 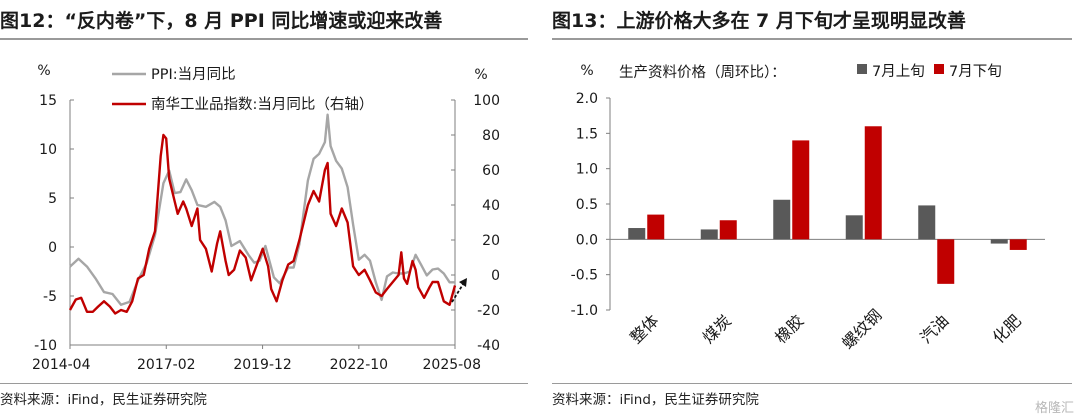 I want to click on trend-arrow-head, so click(x=463, y=282).